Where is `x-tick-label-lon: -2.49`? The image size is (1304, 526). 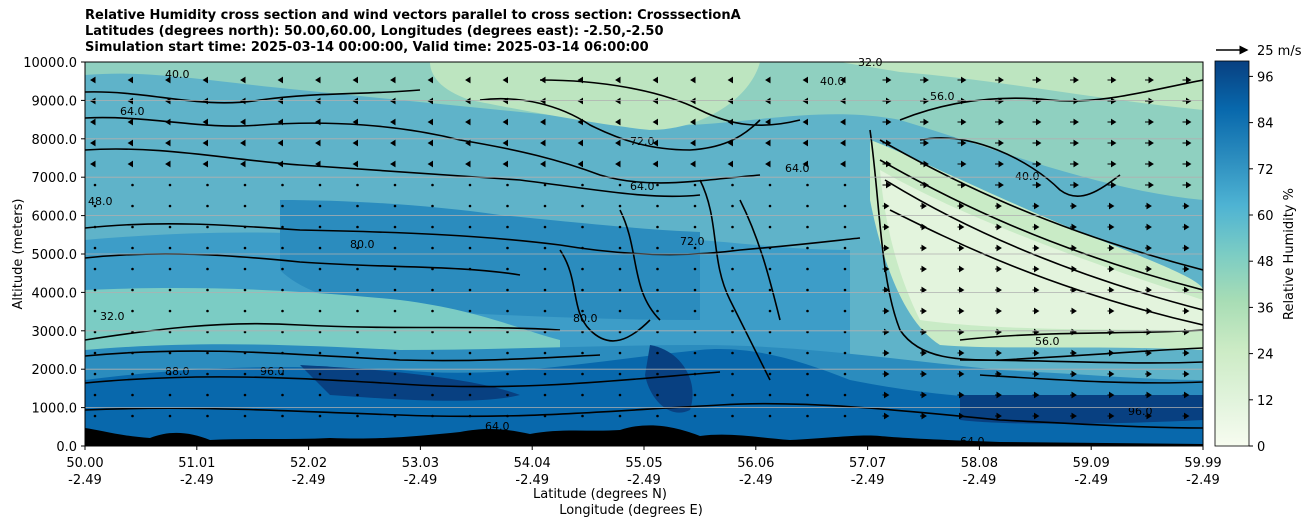
x-tick-label-lon: -2.49 is located at coordinates (1203, 480).